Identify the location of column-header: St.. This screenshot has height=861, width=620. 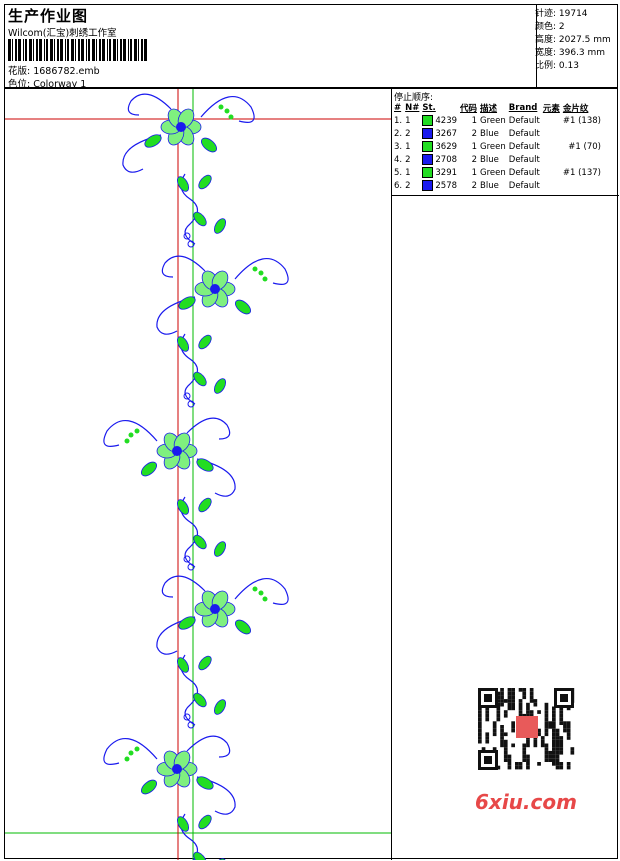
(429, 107).